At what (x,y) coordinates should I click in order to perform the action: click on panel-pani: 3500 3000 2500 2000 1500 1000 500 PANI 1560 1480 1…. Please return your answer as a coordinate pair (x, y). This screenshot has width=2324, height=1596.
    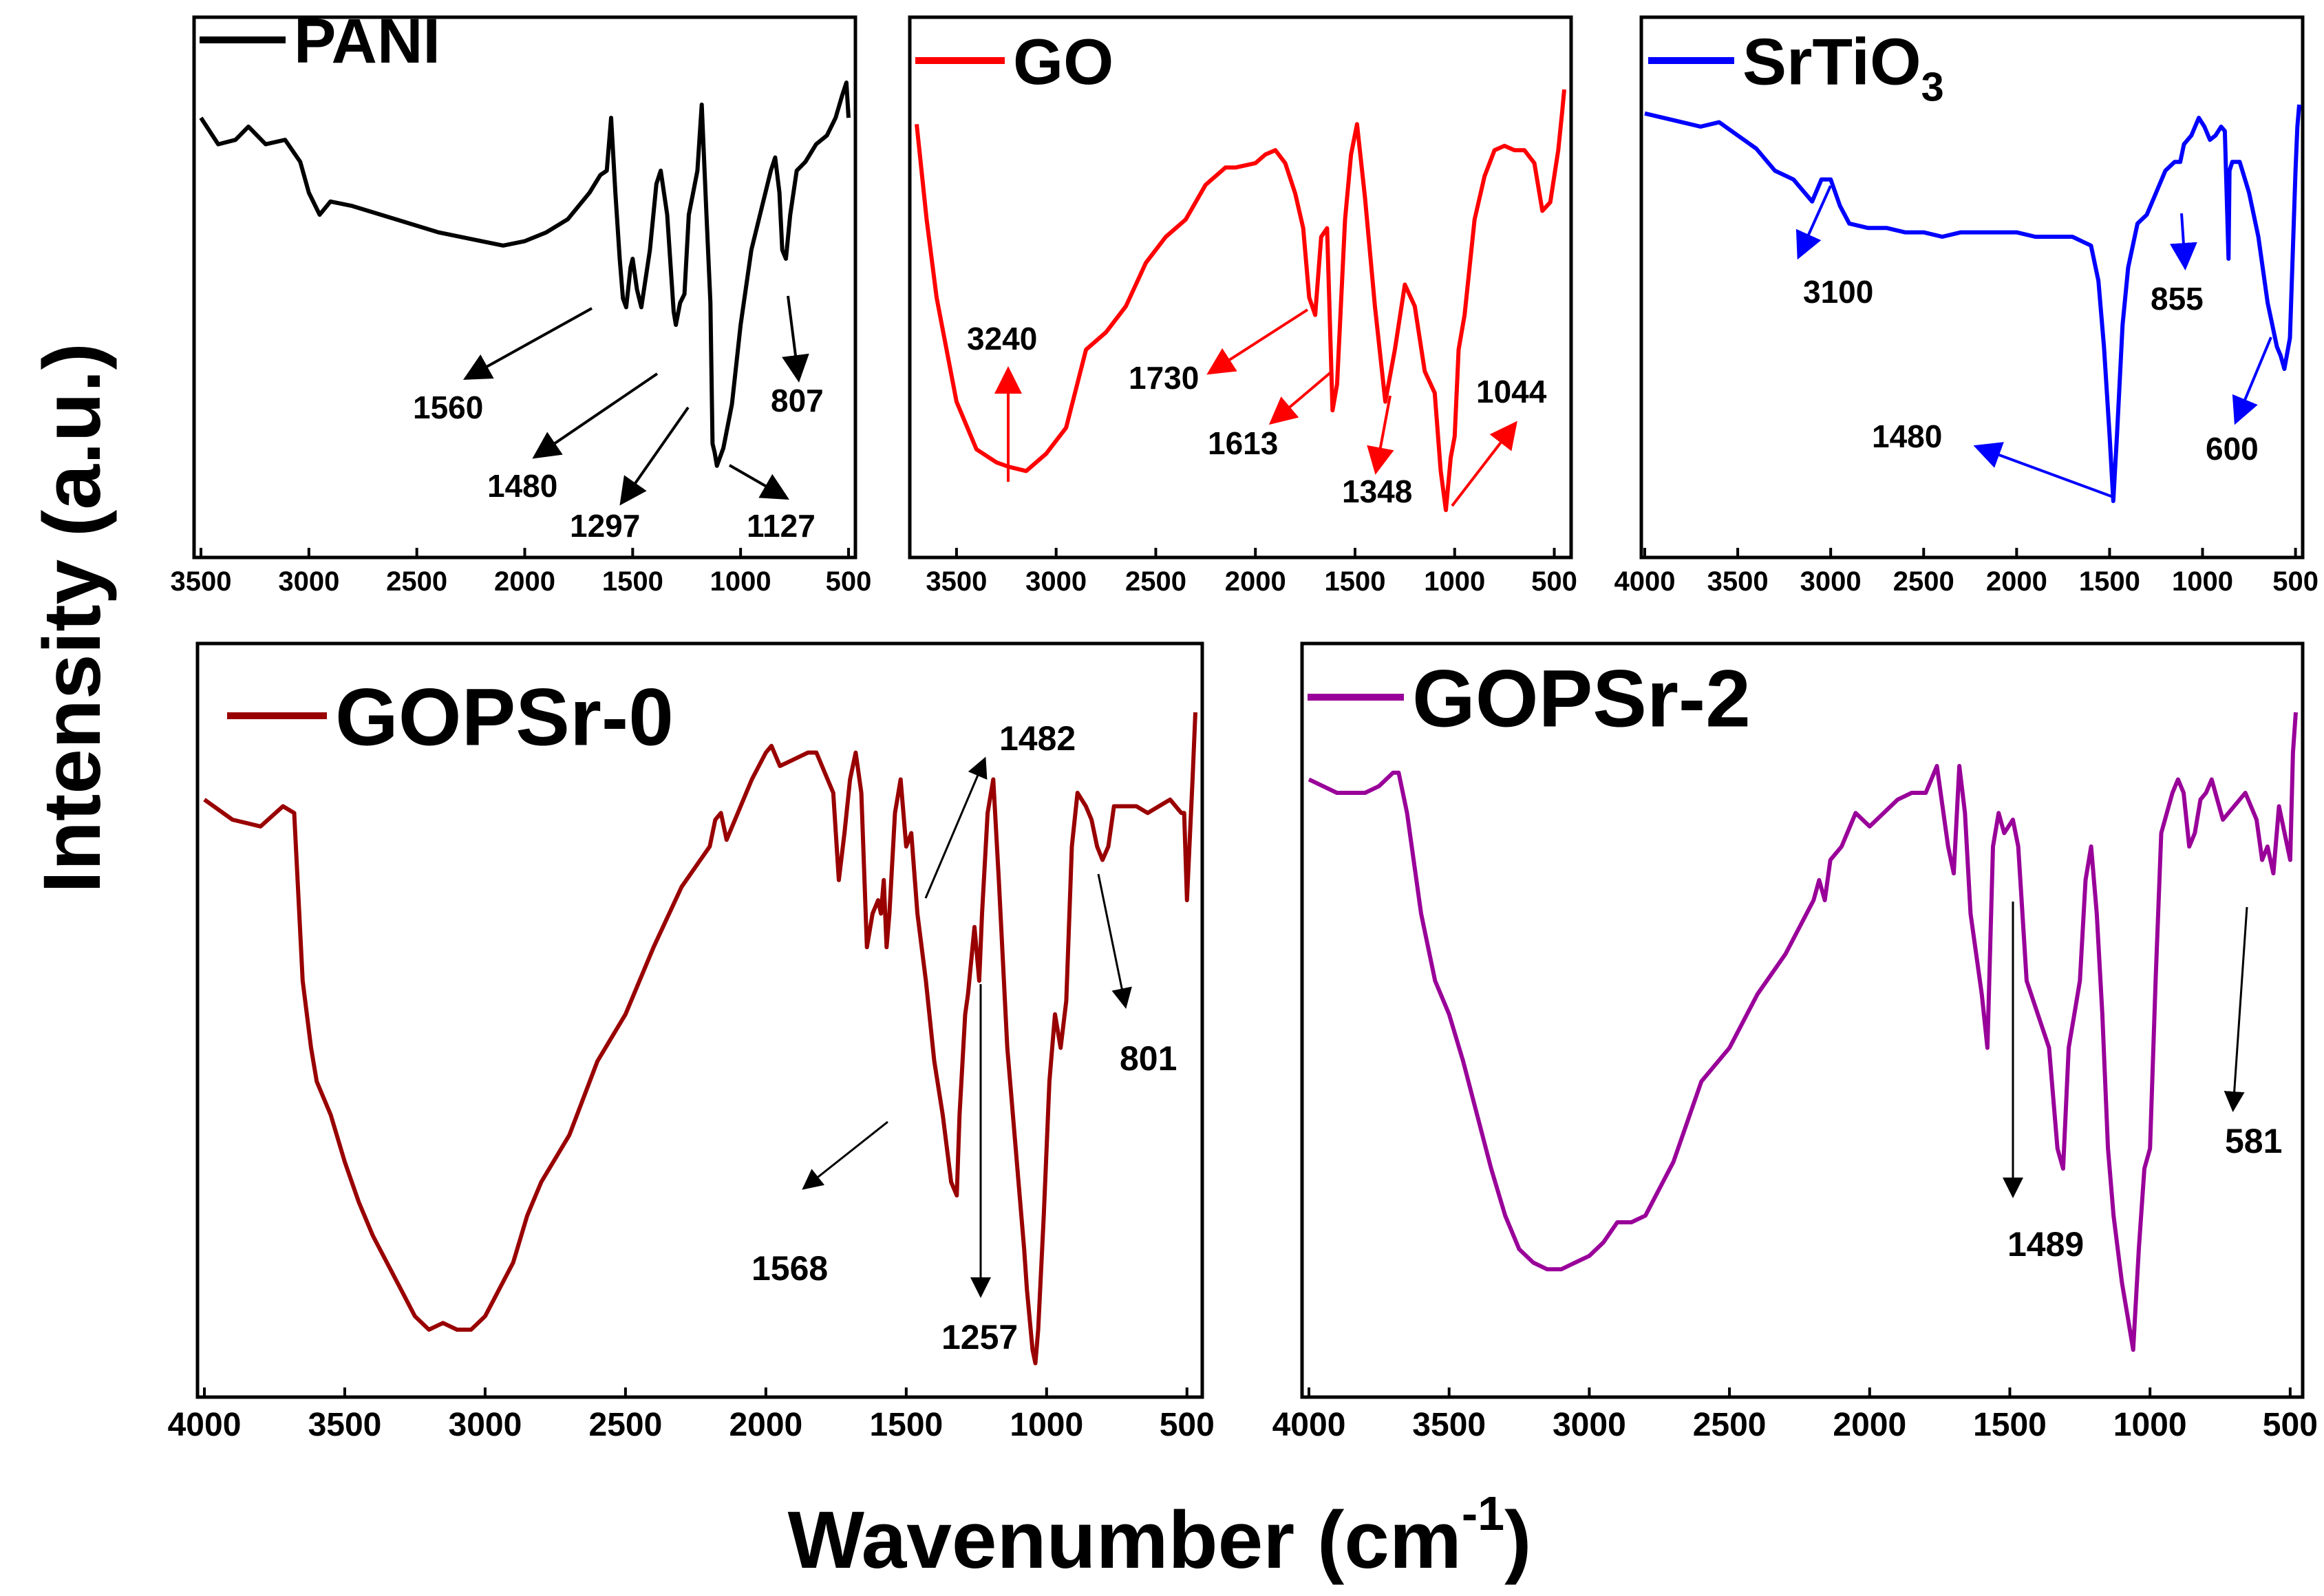
    Looking at the image, I should click on (521, 301).